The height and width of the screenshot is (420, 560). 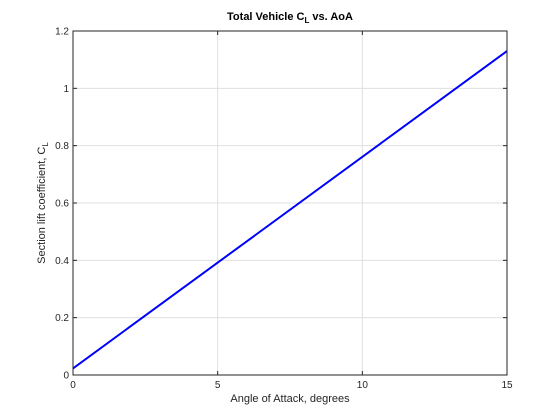 What do you see at coordinates (62, 32) in the screenshot?
I see `y-tick-label: 1.2` at bounding box center [62, 32].